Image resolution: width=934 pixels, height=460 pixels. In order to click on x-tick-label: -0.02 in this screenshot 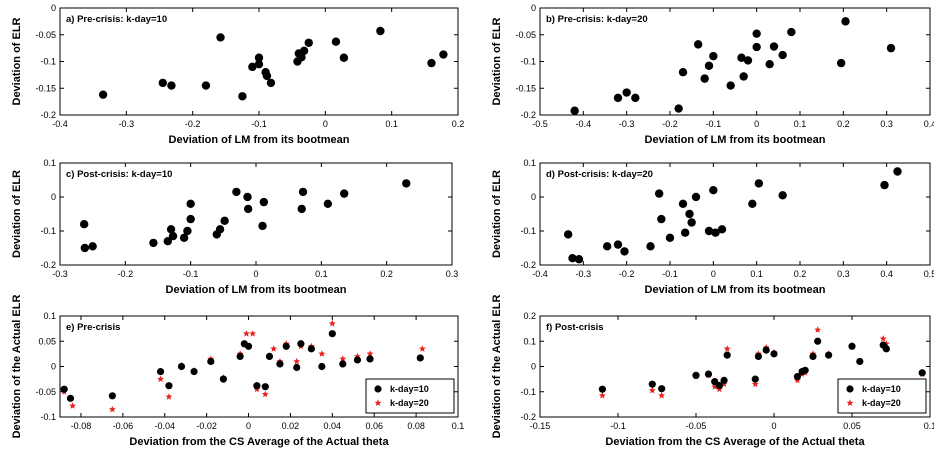, I will do `click(206, 426)`.